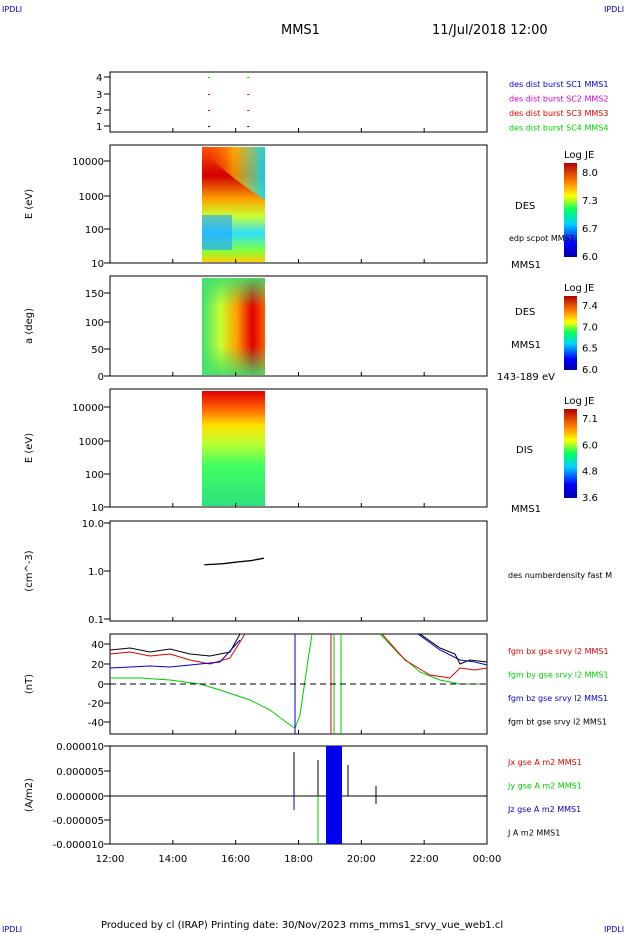 The image size is (630, 934). I want to click on colorbar-tick: 6.7, so click(590, 229).